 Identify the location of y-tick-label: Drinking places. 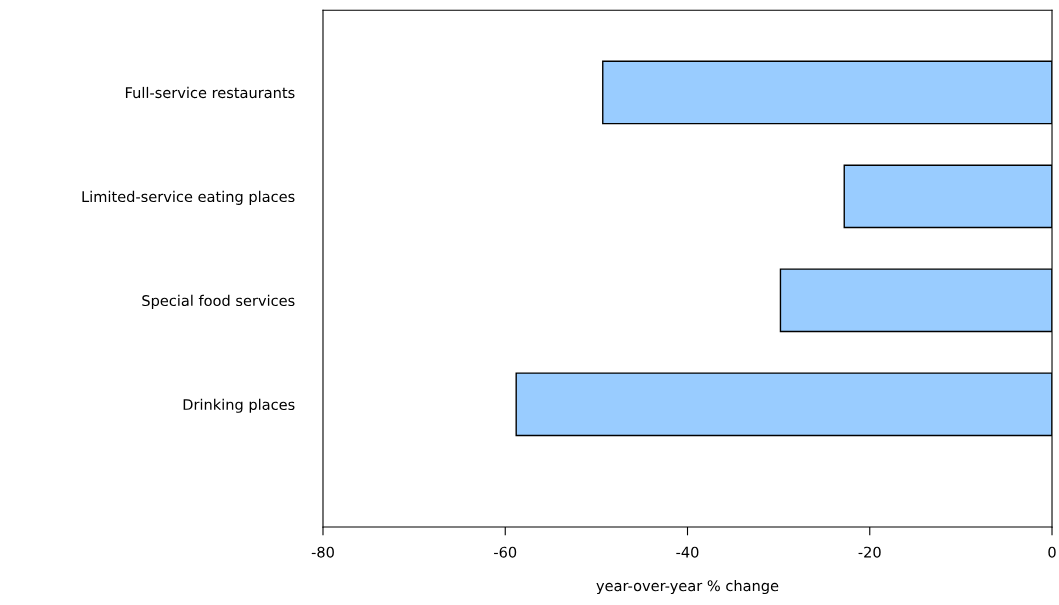
(239, 405).